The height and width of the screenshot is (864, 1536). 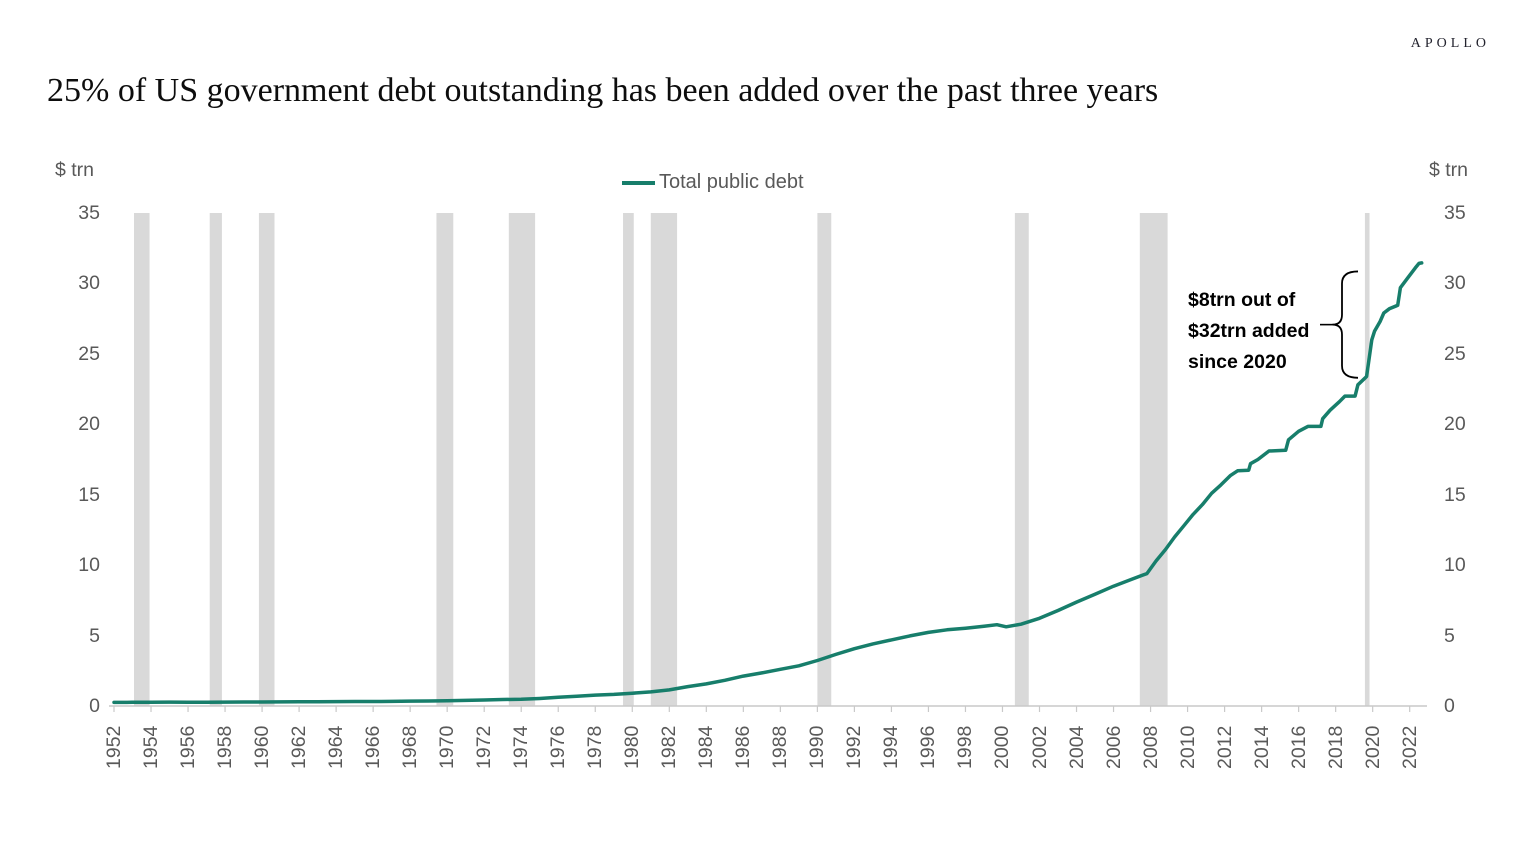 I want to click on x-tick-label: 1952, so click(x=114, y=747).